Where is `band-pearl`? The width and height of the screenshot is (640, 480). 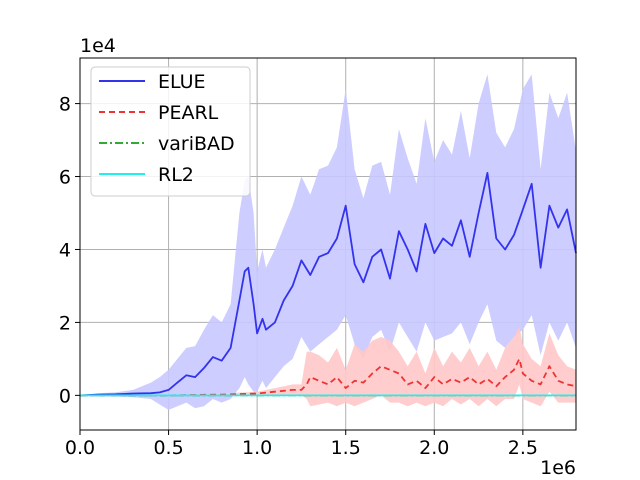
band-pearl is located at coordinates (328, 366).